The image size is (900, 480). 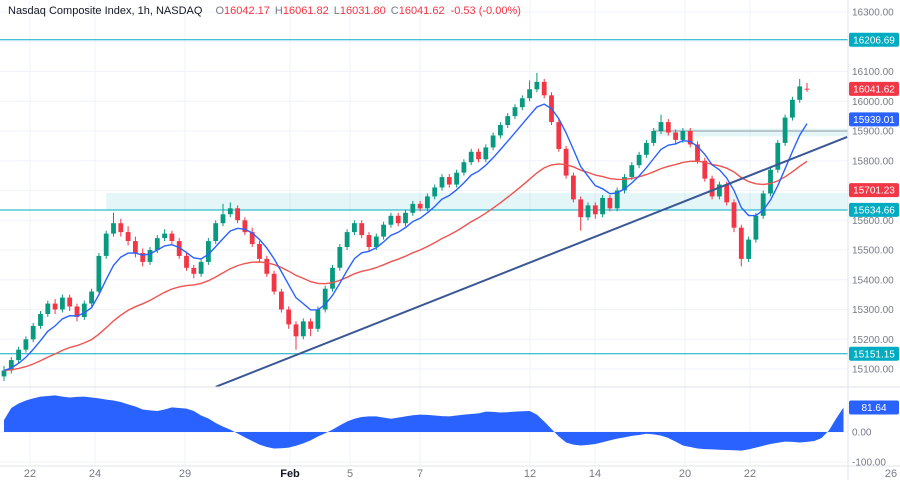 I want to click on time-label: 26, so click(x=891, y=474).